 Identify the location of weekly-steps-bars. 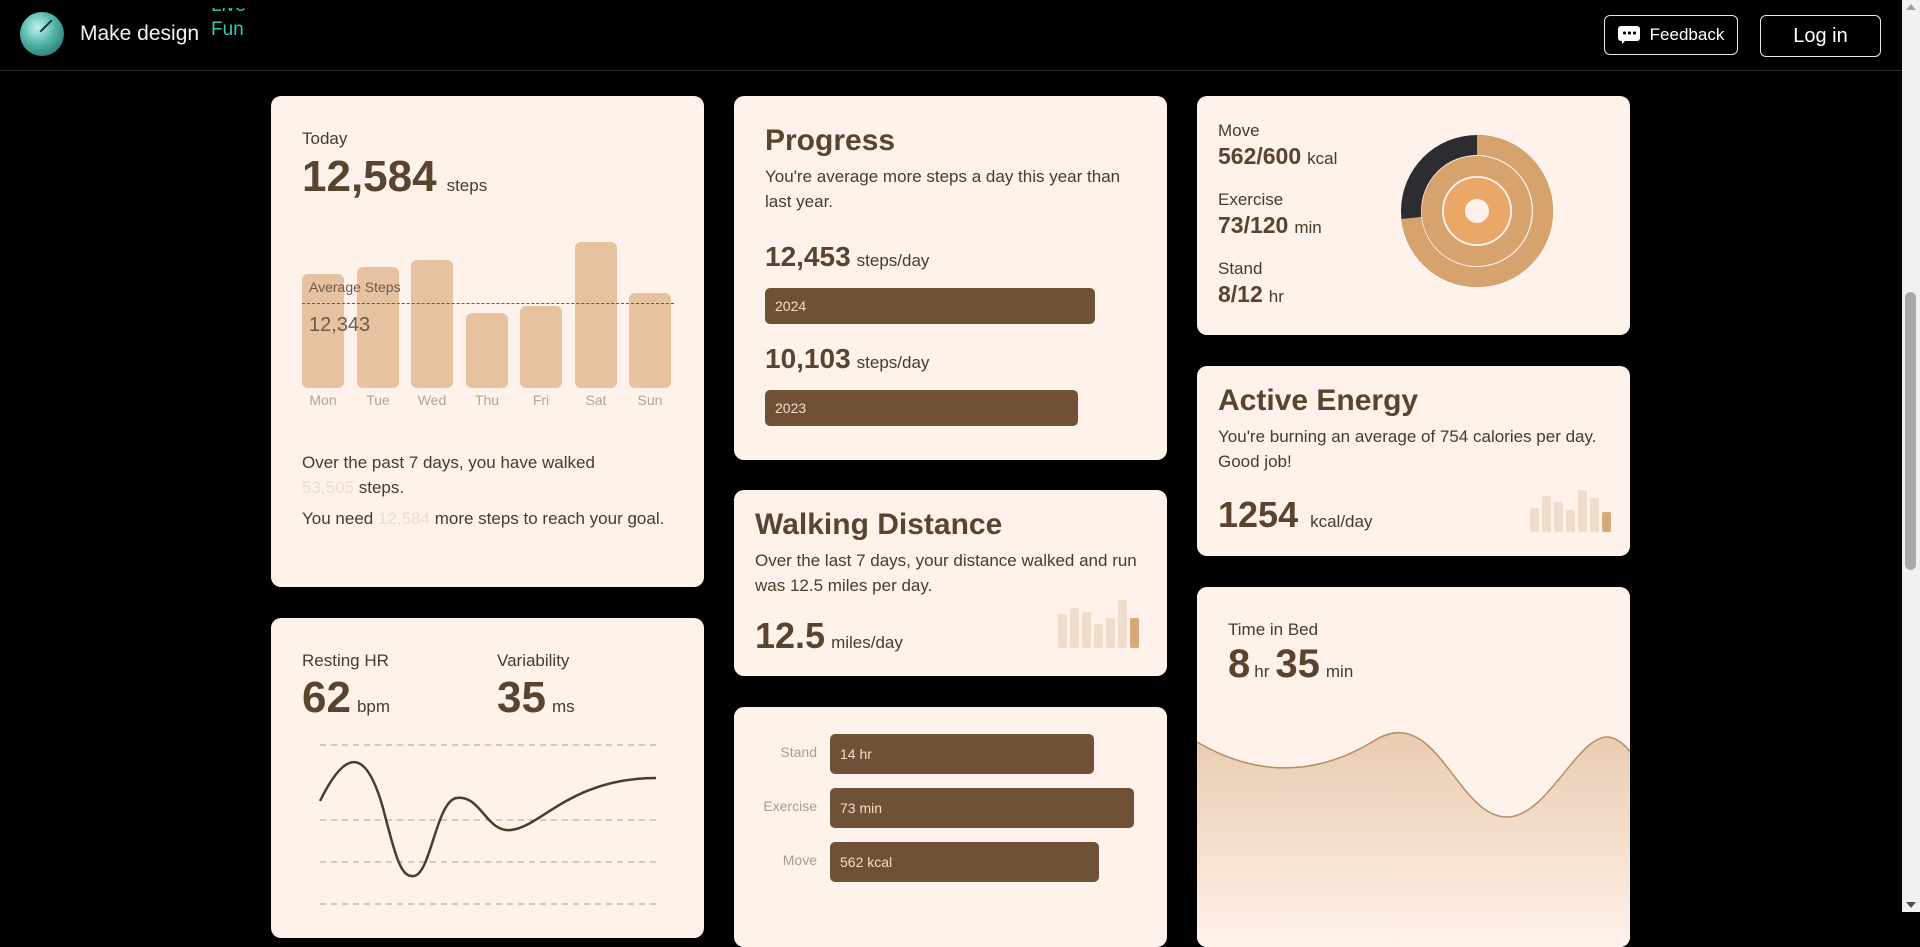
(492, 313).